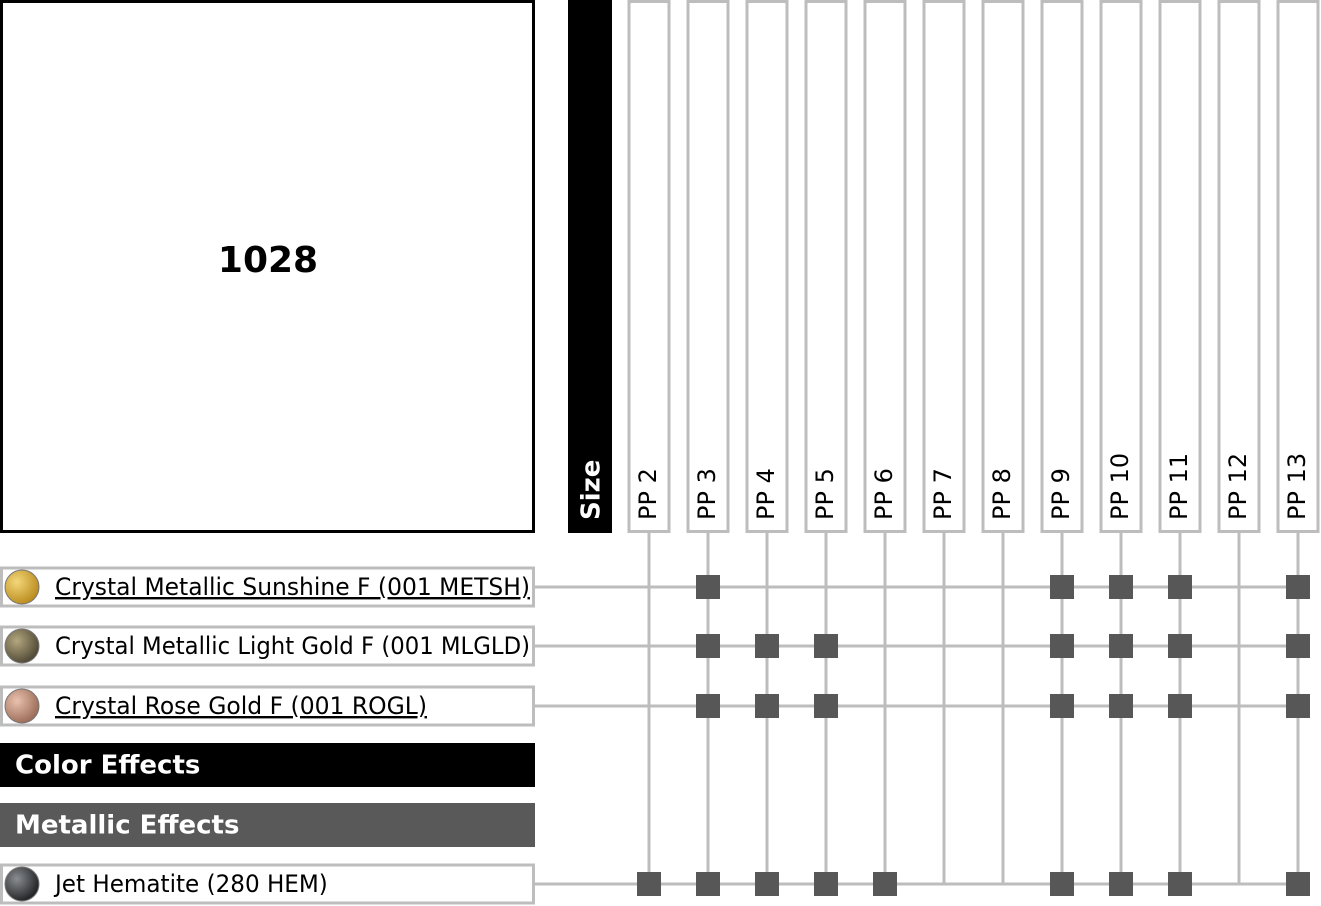 The image size is (1321, 906). Describe the element at coordinates (241, 706) in the screenshot. I see `item-link: Crystal Rose Gold F (001 ROGL)` at that location.